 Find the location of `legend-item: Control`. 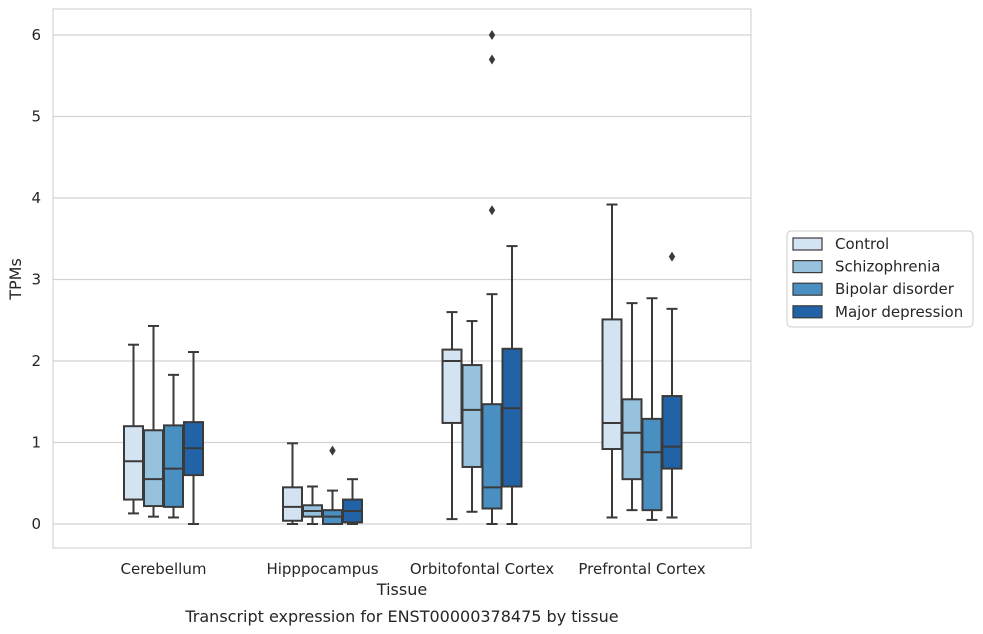

legend-item: Control is located at coordinates (840, 244).